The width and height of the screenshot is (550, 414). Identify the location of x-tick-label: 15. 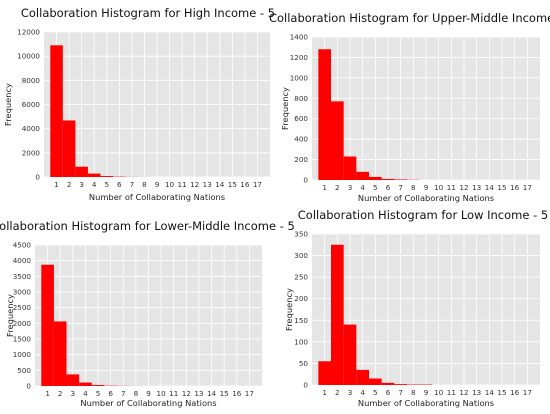
(232, 184).